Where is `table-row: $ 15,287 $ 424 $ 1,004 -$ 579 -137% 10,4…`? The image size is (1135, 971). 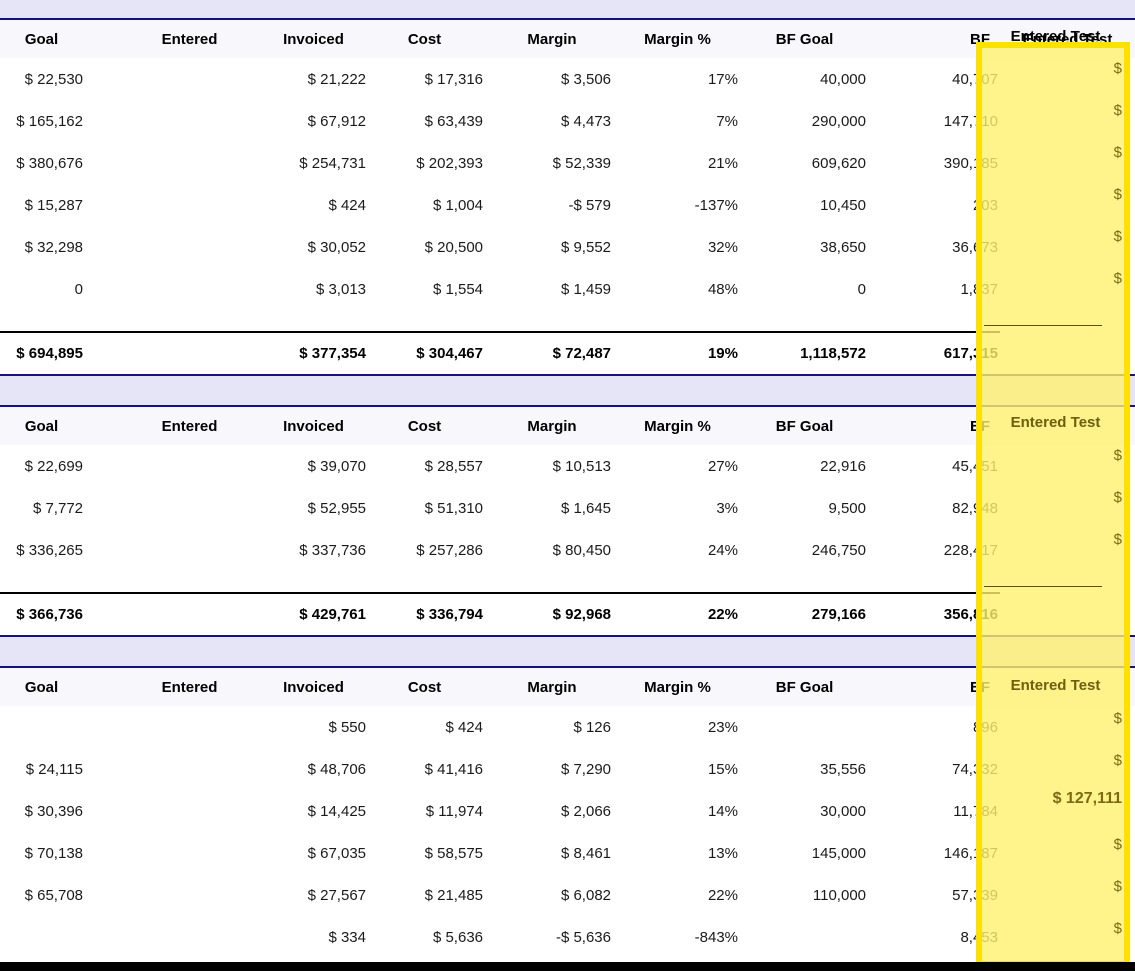
table-row: $ 15,287 $ 424 $ 1,004 -$ 579 -137% 10,4… is located at coordinates (567, 205).